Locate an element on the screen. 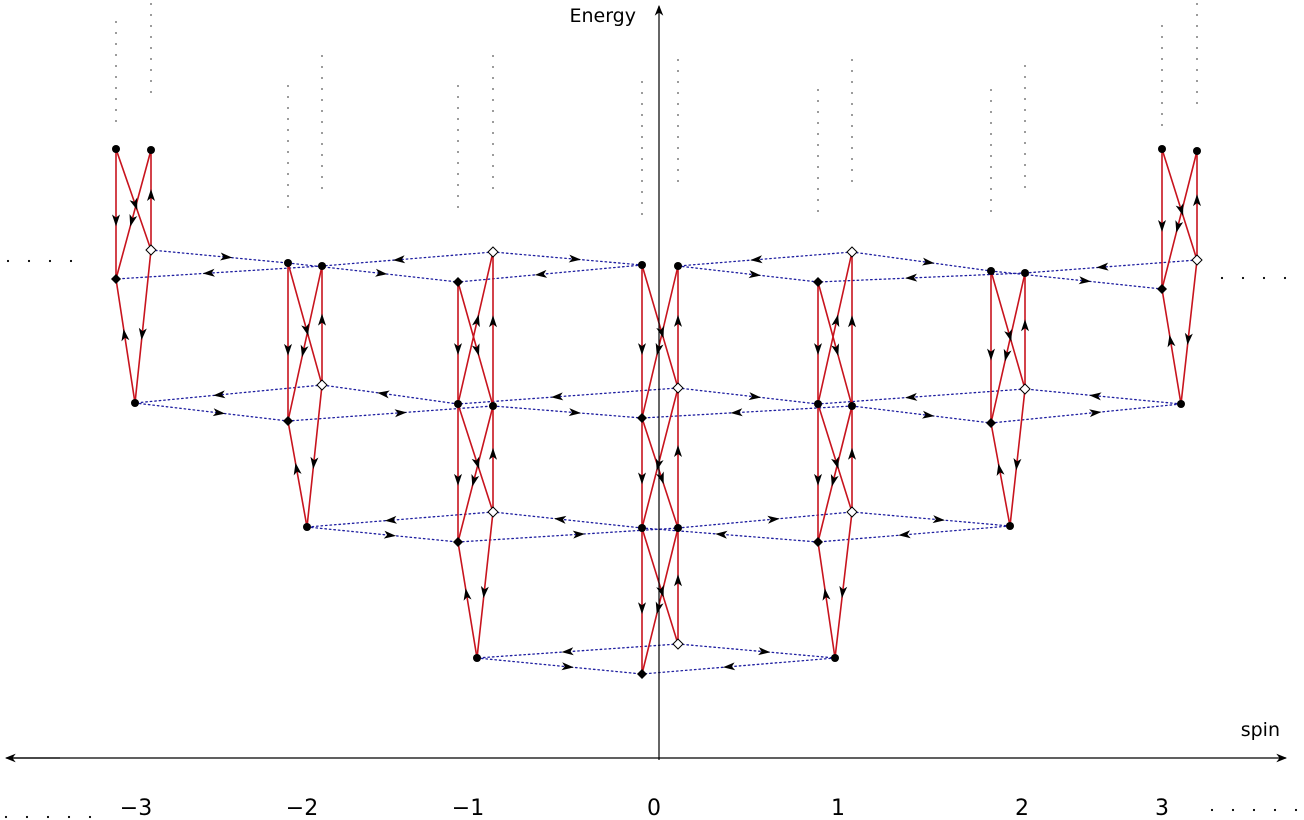  node-filled-circle-m3b is located at coordinates (151, 150).